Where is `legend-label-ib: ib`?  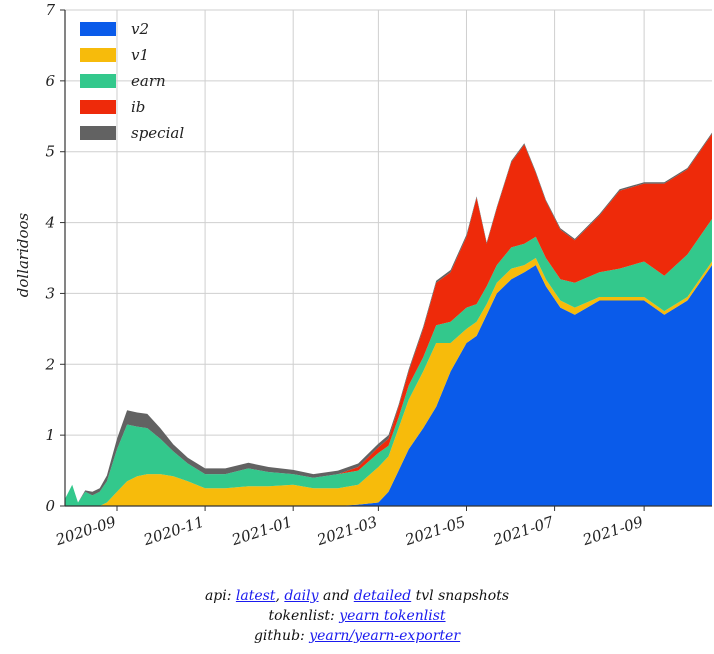
legend-label-ib: ib is located at coordinates (138, 107).